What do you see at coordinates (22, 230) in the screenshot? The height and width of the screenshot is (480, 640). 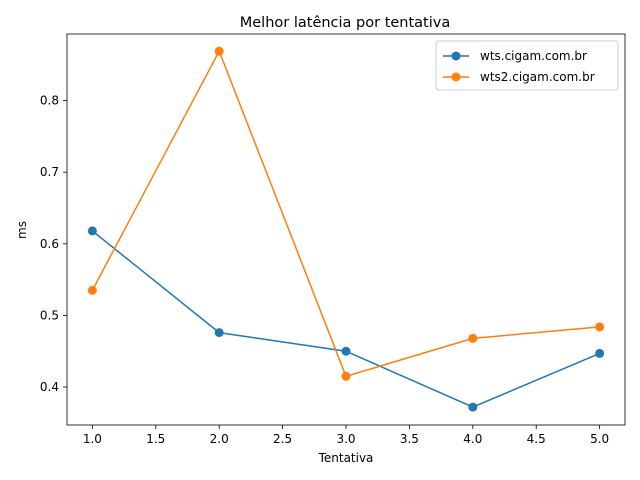 I see `y-axis-label: ms` at bounding box center [22, 230].